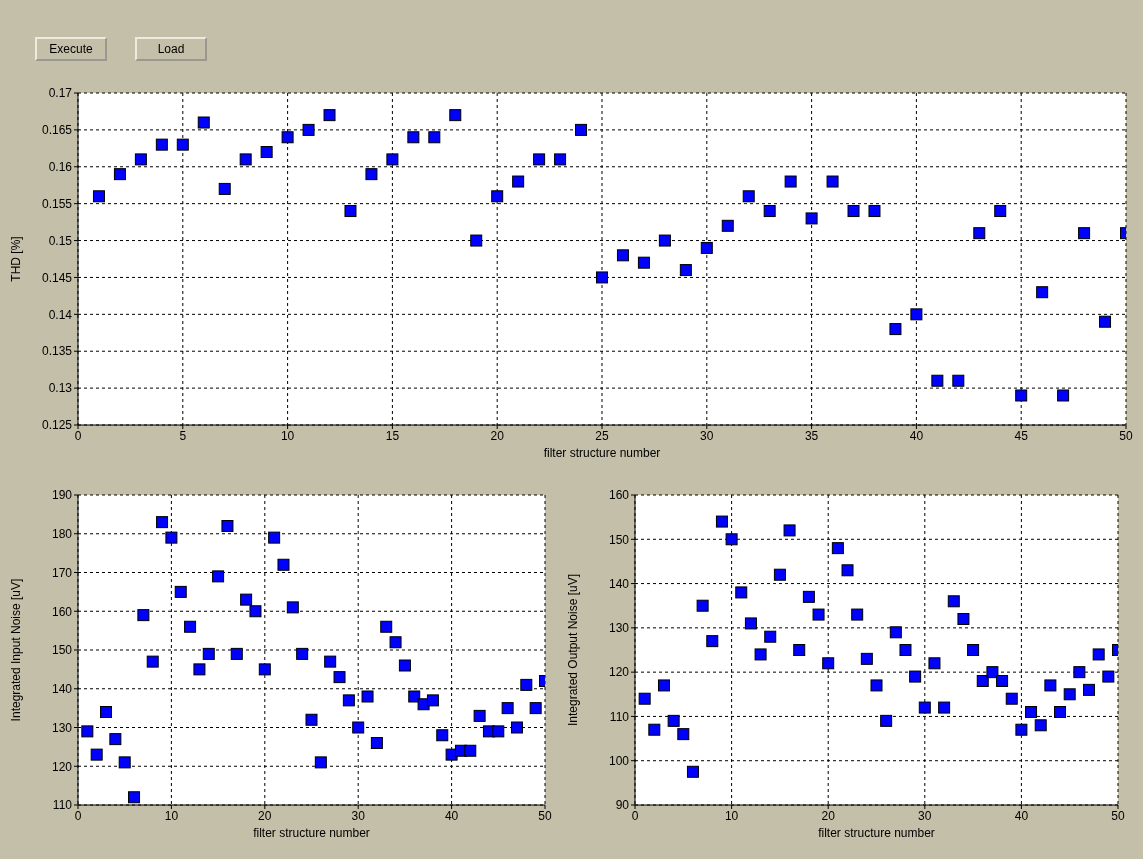 Image resolution: width=1143 pixels, height=859 pixels. I want to click on x-tick-label: 35, so click(811, 435).